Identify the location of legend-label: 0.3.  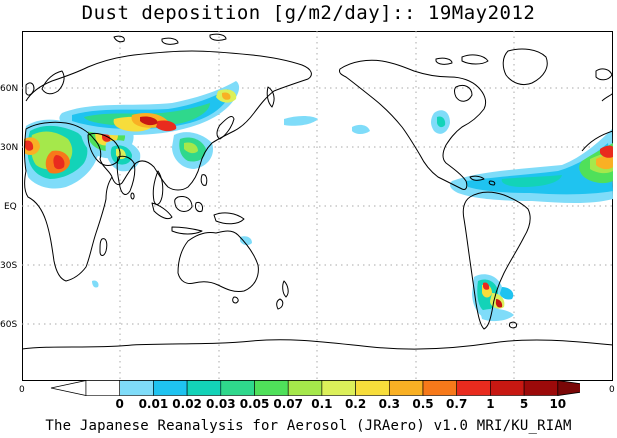
(389, 404).